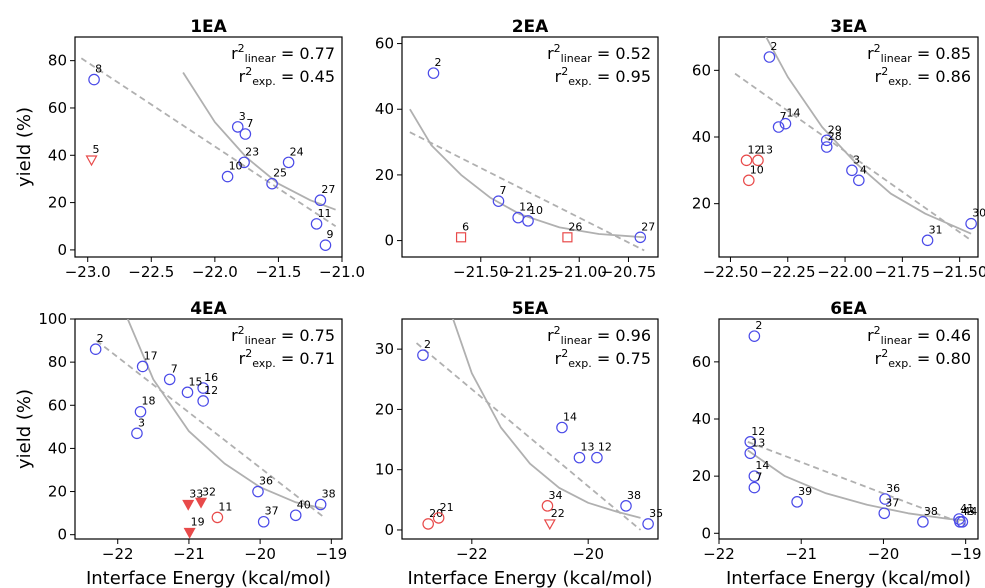 The image size is (985, 588). I want to click on r2-linear: r2linear = 0.96, so click(599, 335).